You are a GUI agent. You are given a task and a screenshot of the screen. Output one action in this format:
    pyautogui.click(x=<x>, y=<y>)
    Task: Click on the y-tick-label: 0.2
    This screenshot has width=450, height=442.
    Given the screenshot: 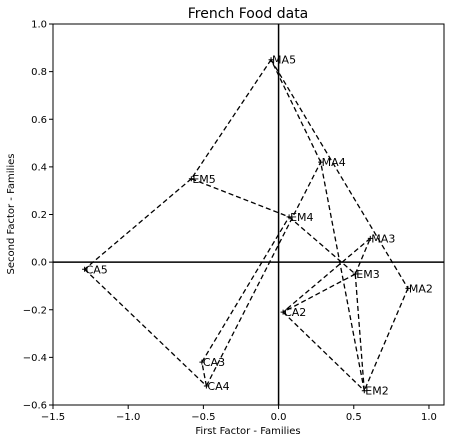 What is the action you would take?
    pyautogui.click(x=39, y=215)
    